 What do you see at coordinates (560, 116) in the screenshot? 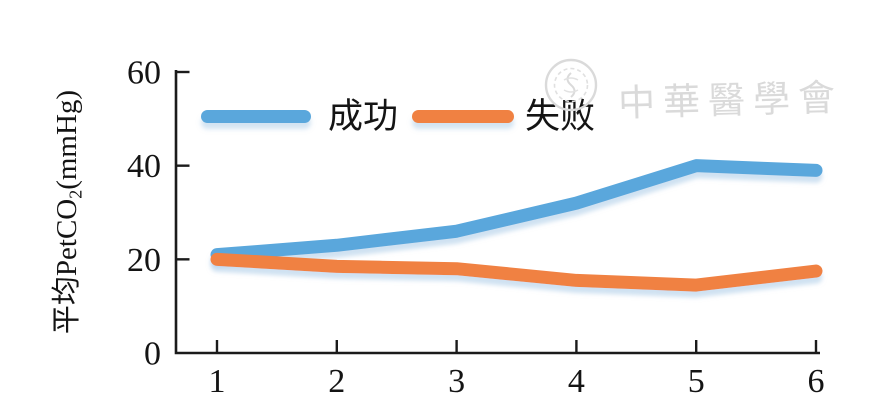
I see `legend-label-failure: 失败` at bounding box center [560, 116].